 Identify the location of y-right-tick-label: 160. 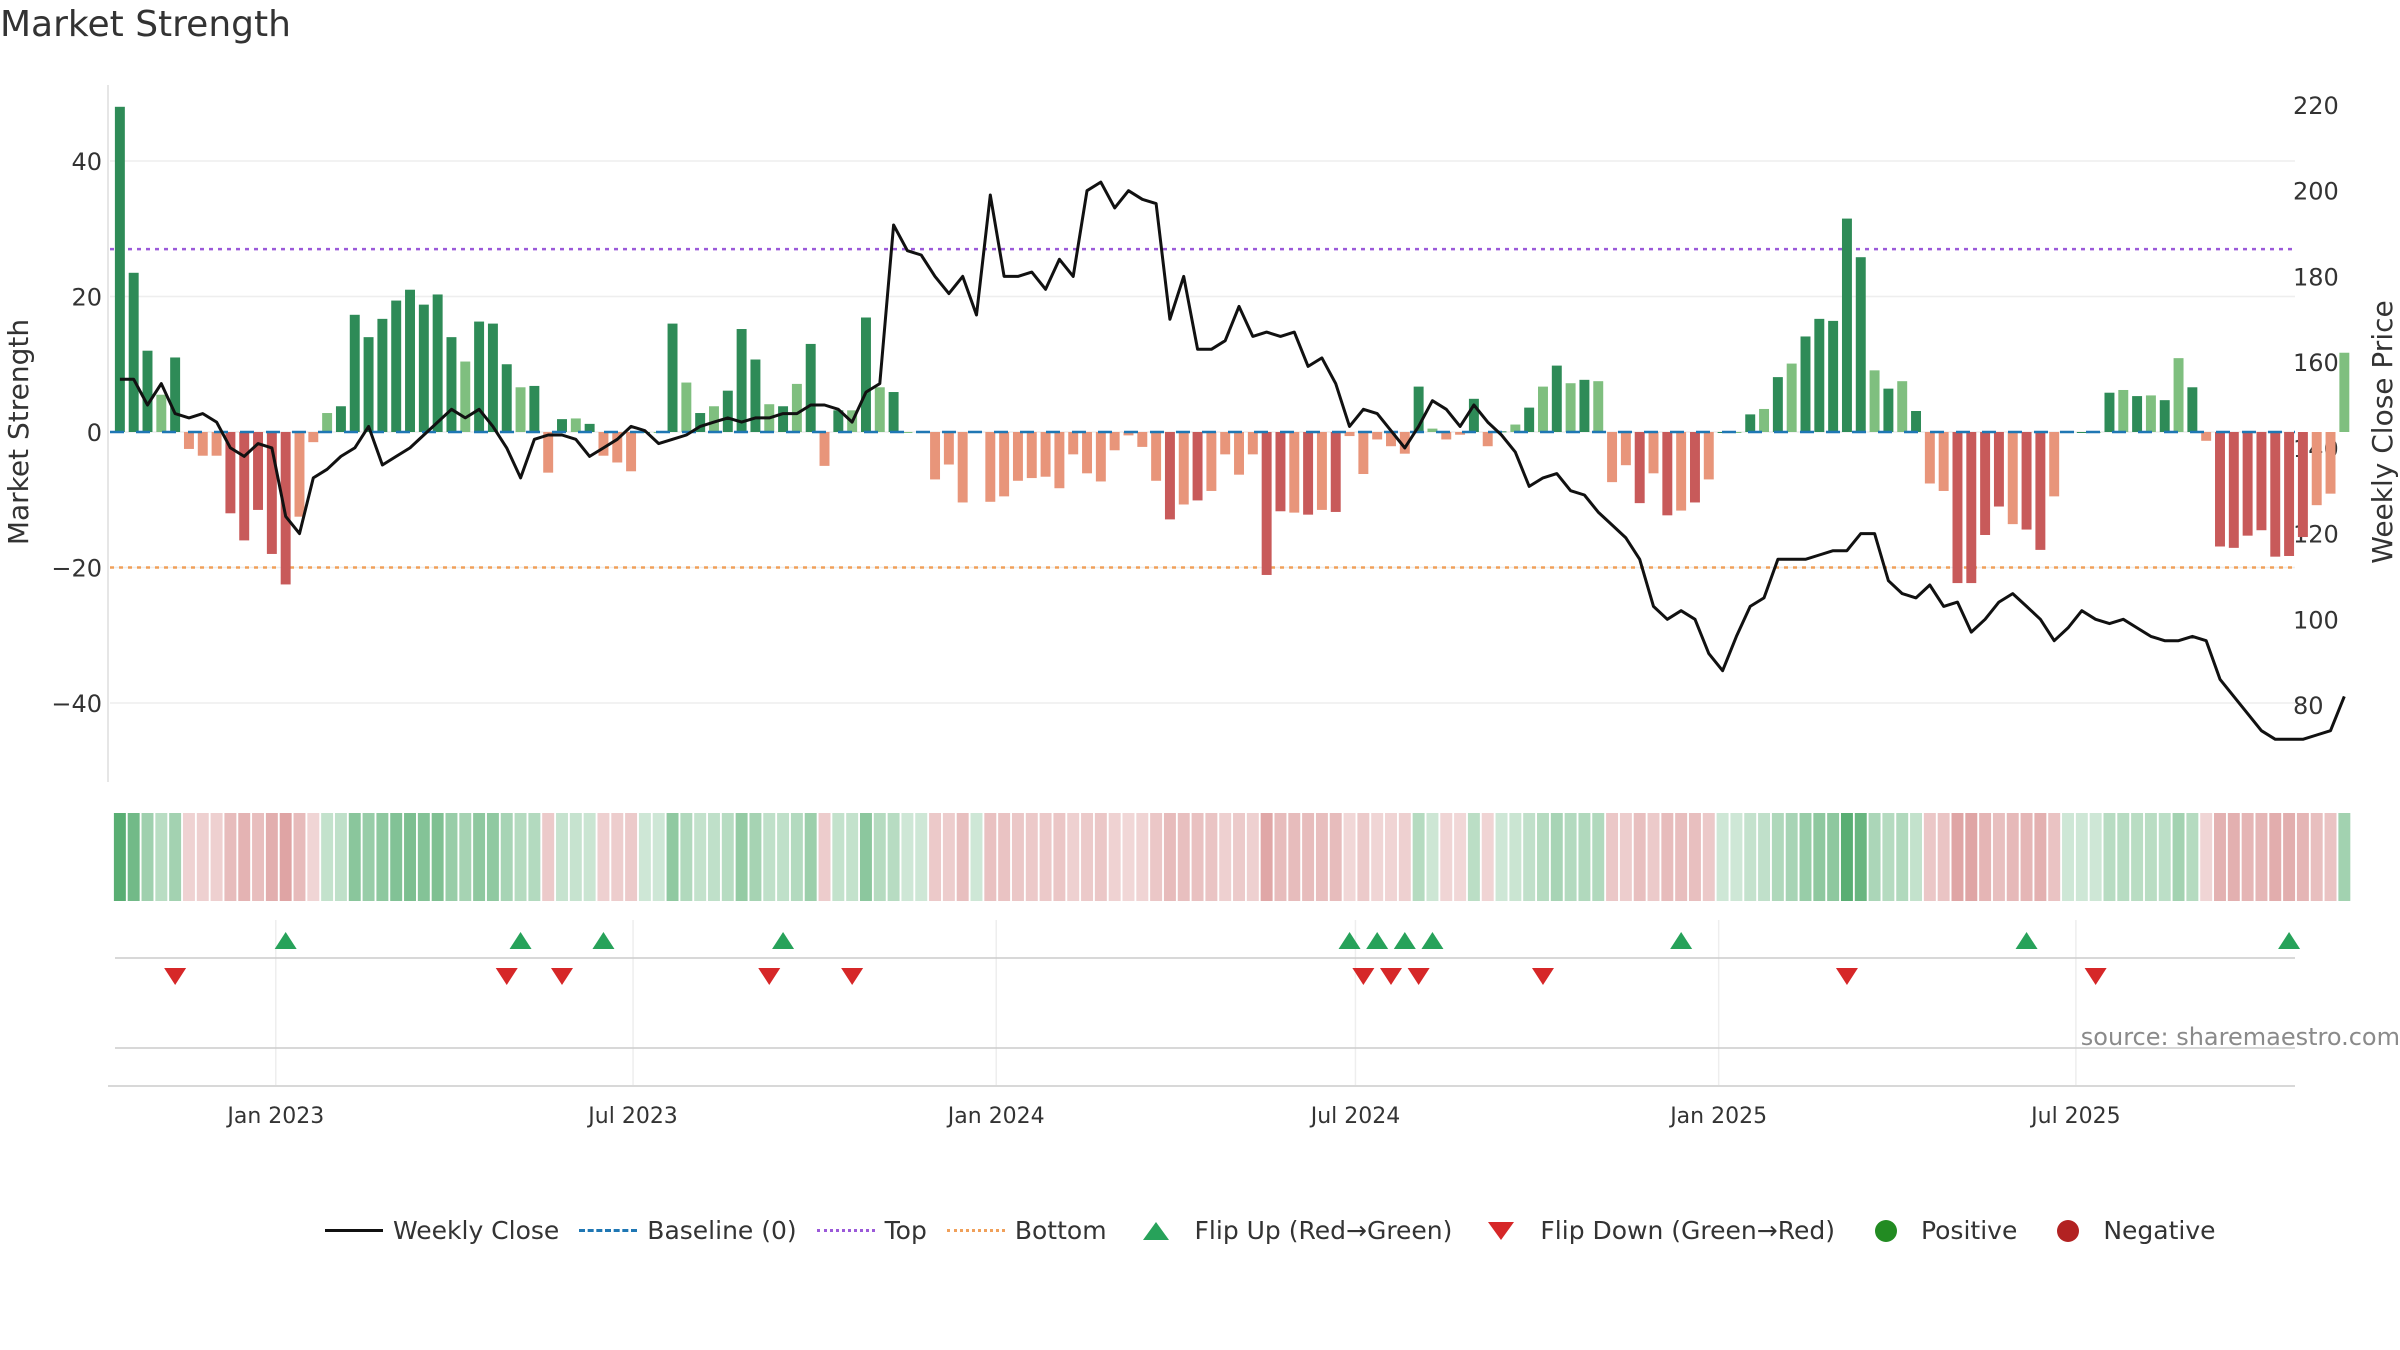
(2316, 363).